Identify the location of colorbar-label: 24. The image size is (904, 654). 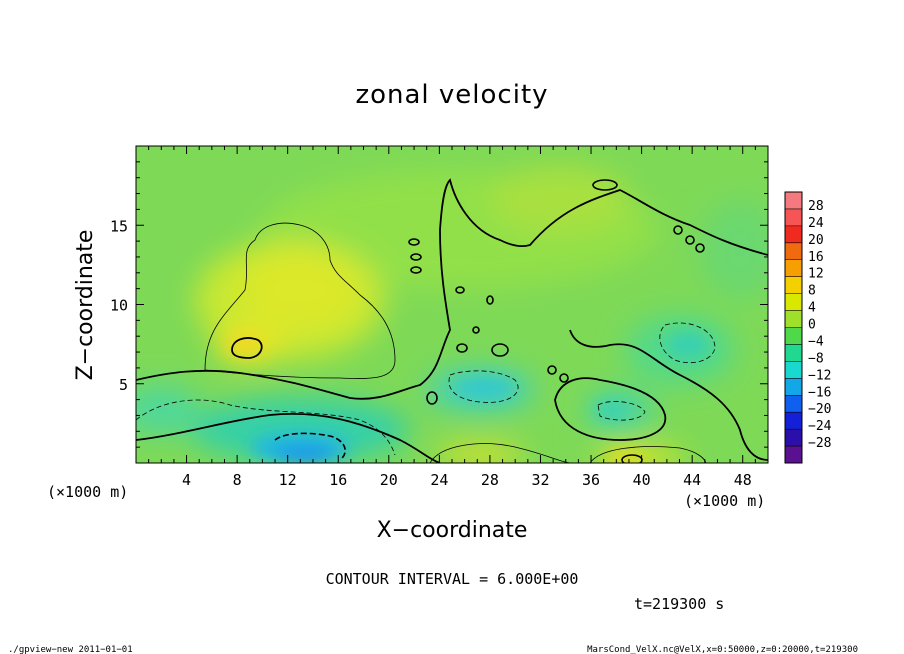
(816, 223).